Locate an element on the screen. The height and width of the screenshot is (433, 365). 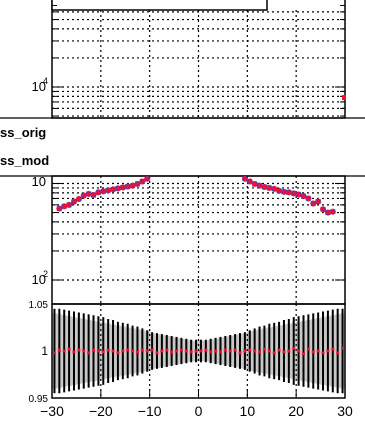
edge-point is located at coordinates (344, 97).